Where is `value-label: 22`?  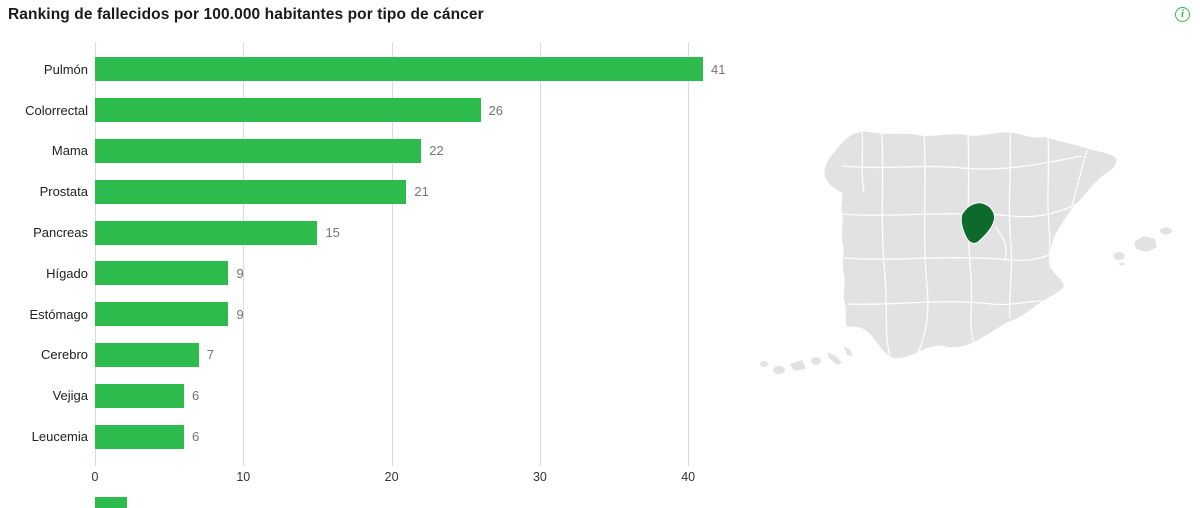
value-label: 22 is located at coordinates (436, 151).